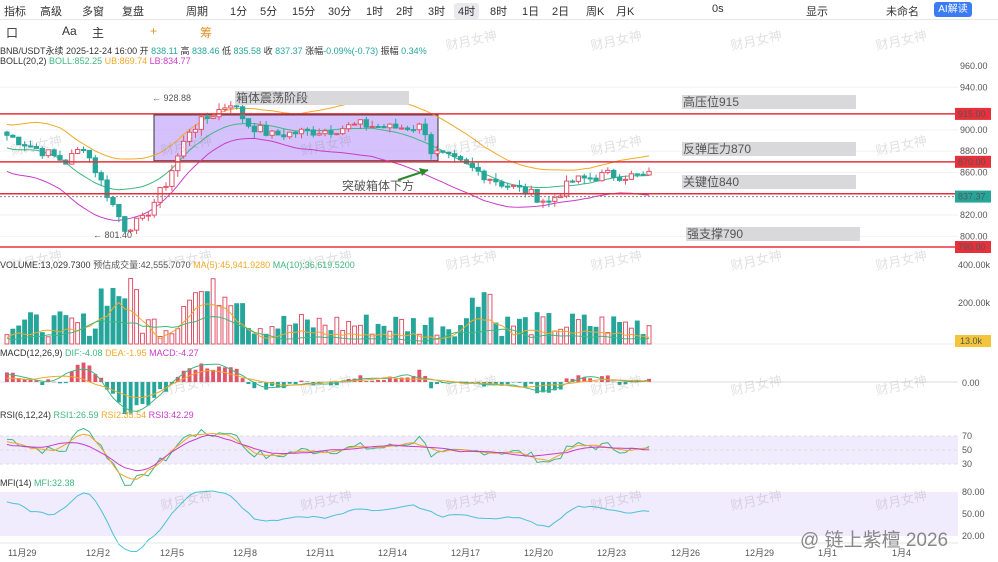 This screenshot has height=562, width=998. What do you see at coordinates (974, 265) in the screenshot?
I see `vol-tick-400k: 400.00k` at bounding box center [974, 265].